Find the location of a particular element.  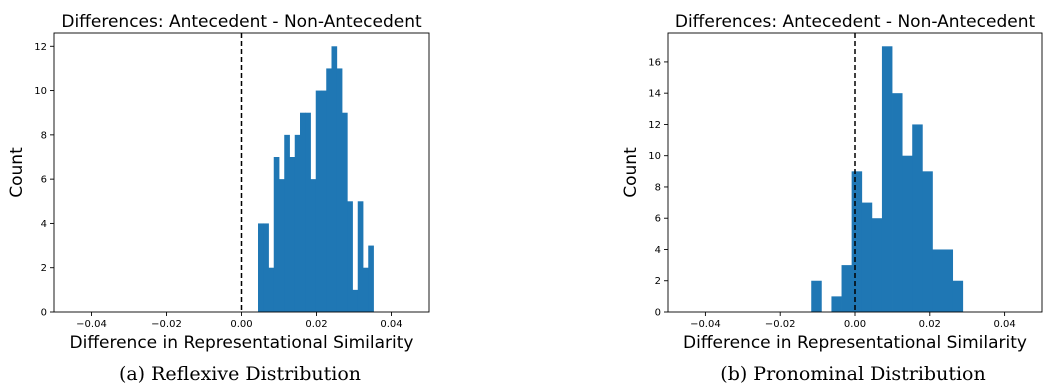

figure-caption: (a) Reflexive Distribution is located at coordinates (240, 374).